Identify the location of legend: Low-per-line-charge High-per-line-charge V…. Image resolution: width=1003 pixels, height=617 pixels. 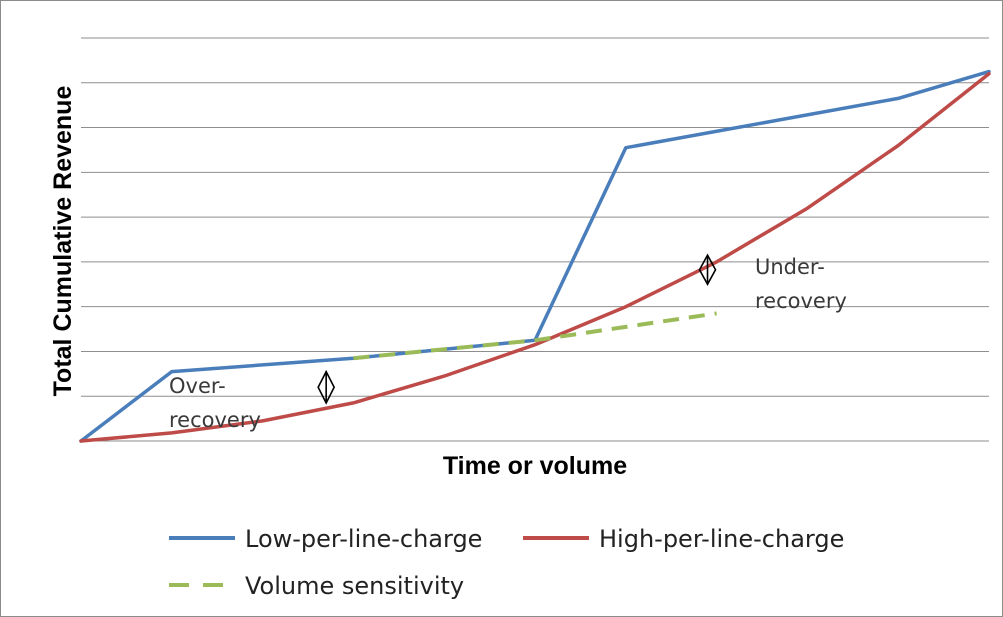
(506, 562).